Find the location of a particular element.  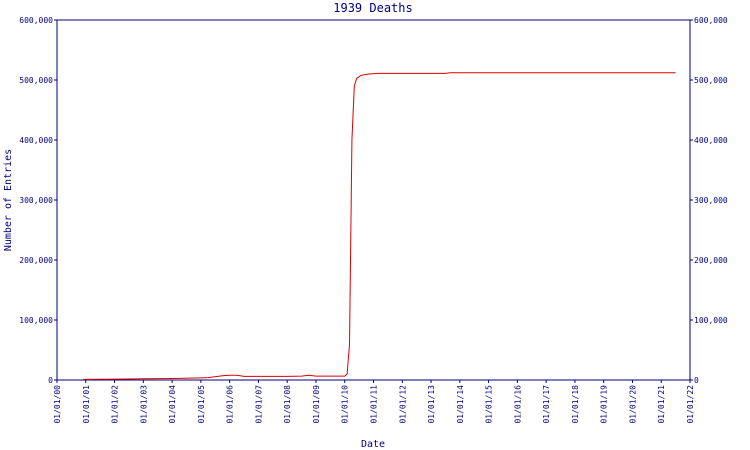

x-tick-label: 01/01/07 is located at coordinates (258, 404).